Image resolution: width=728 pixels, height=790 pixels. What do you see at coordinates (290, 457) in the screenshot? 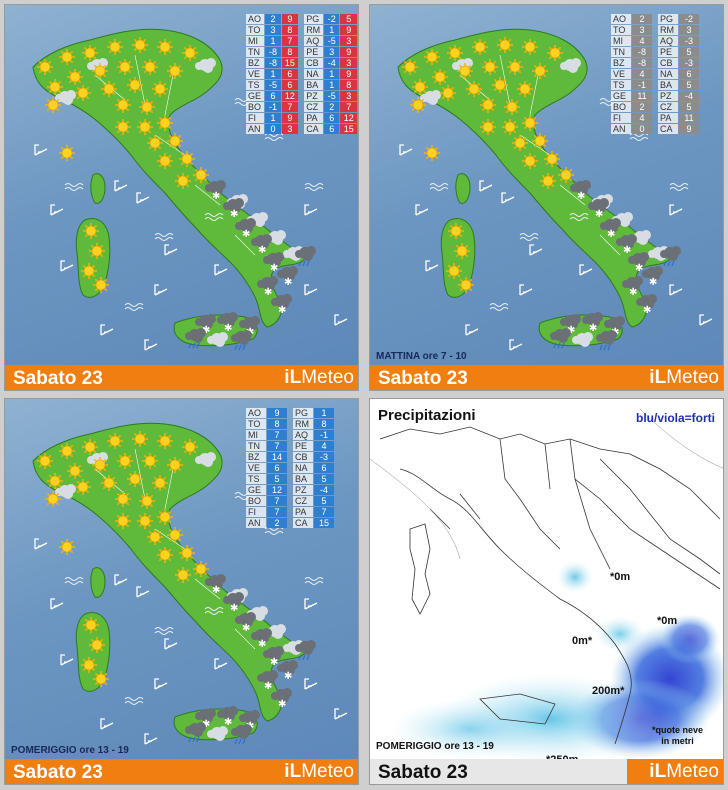
I see `temperature-row: BZ 14 CB -3` at bounding box center [290, 457].